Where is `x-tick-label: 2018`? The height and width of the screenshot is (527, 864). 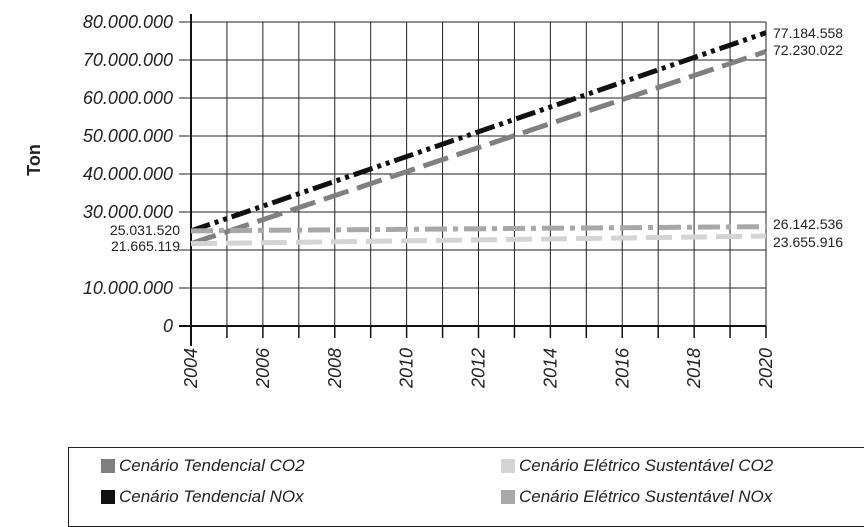
x-tick-label: 2018 is located at coordinates (694, 368).